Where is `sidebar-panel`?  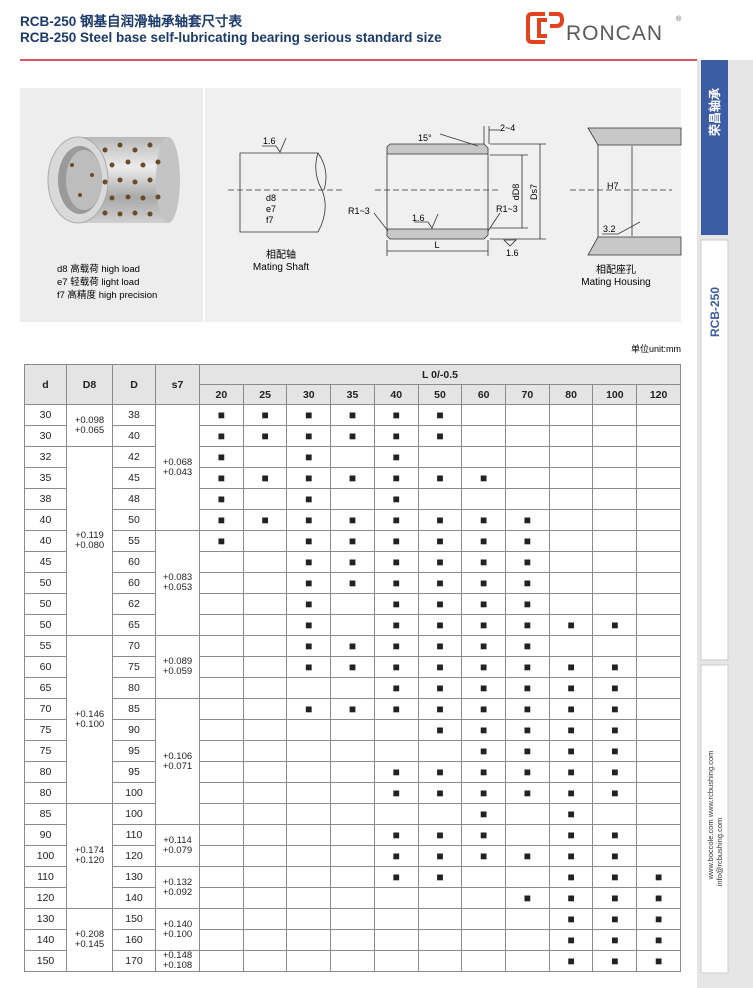
sidebar-panel is located at coordinates (714, 450).